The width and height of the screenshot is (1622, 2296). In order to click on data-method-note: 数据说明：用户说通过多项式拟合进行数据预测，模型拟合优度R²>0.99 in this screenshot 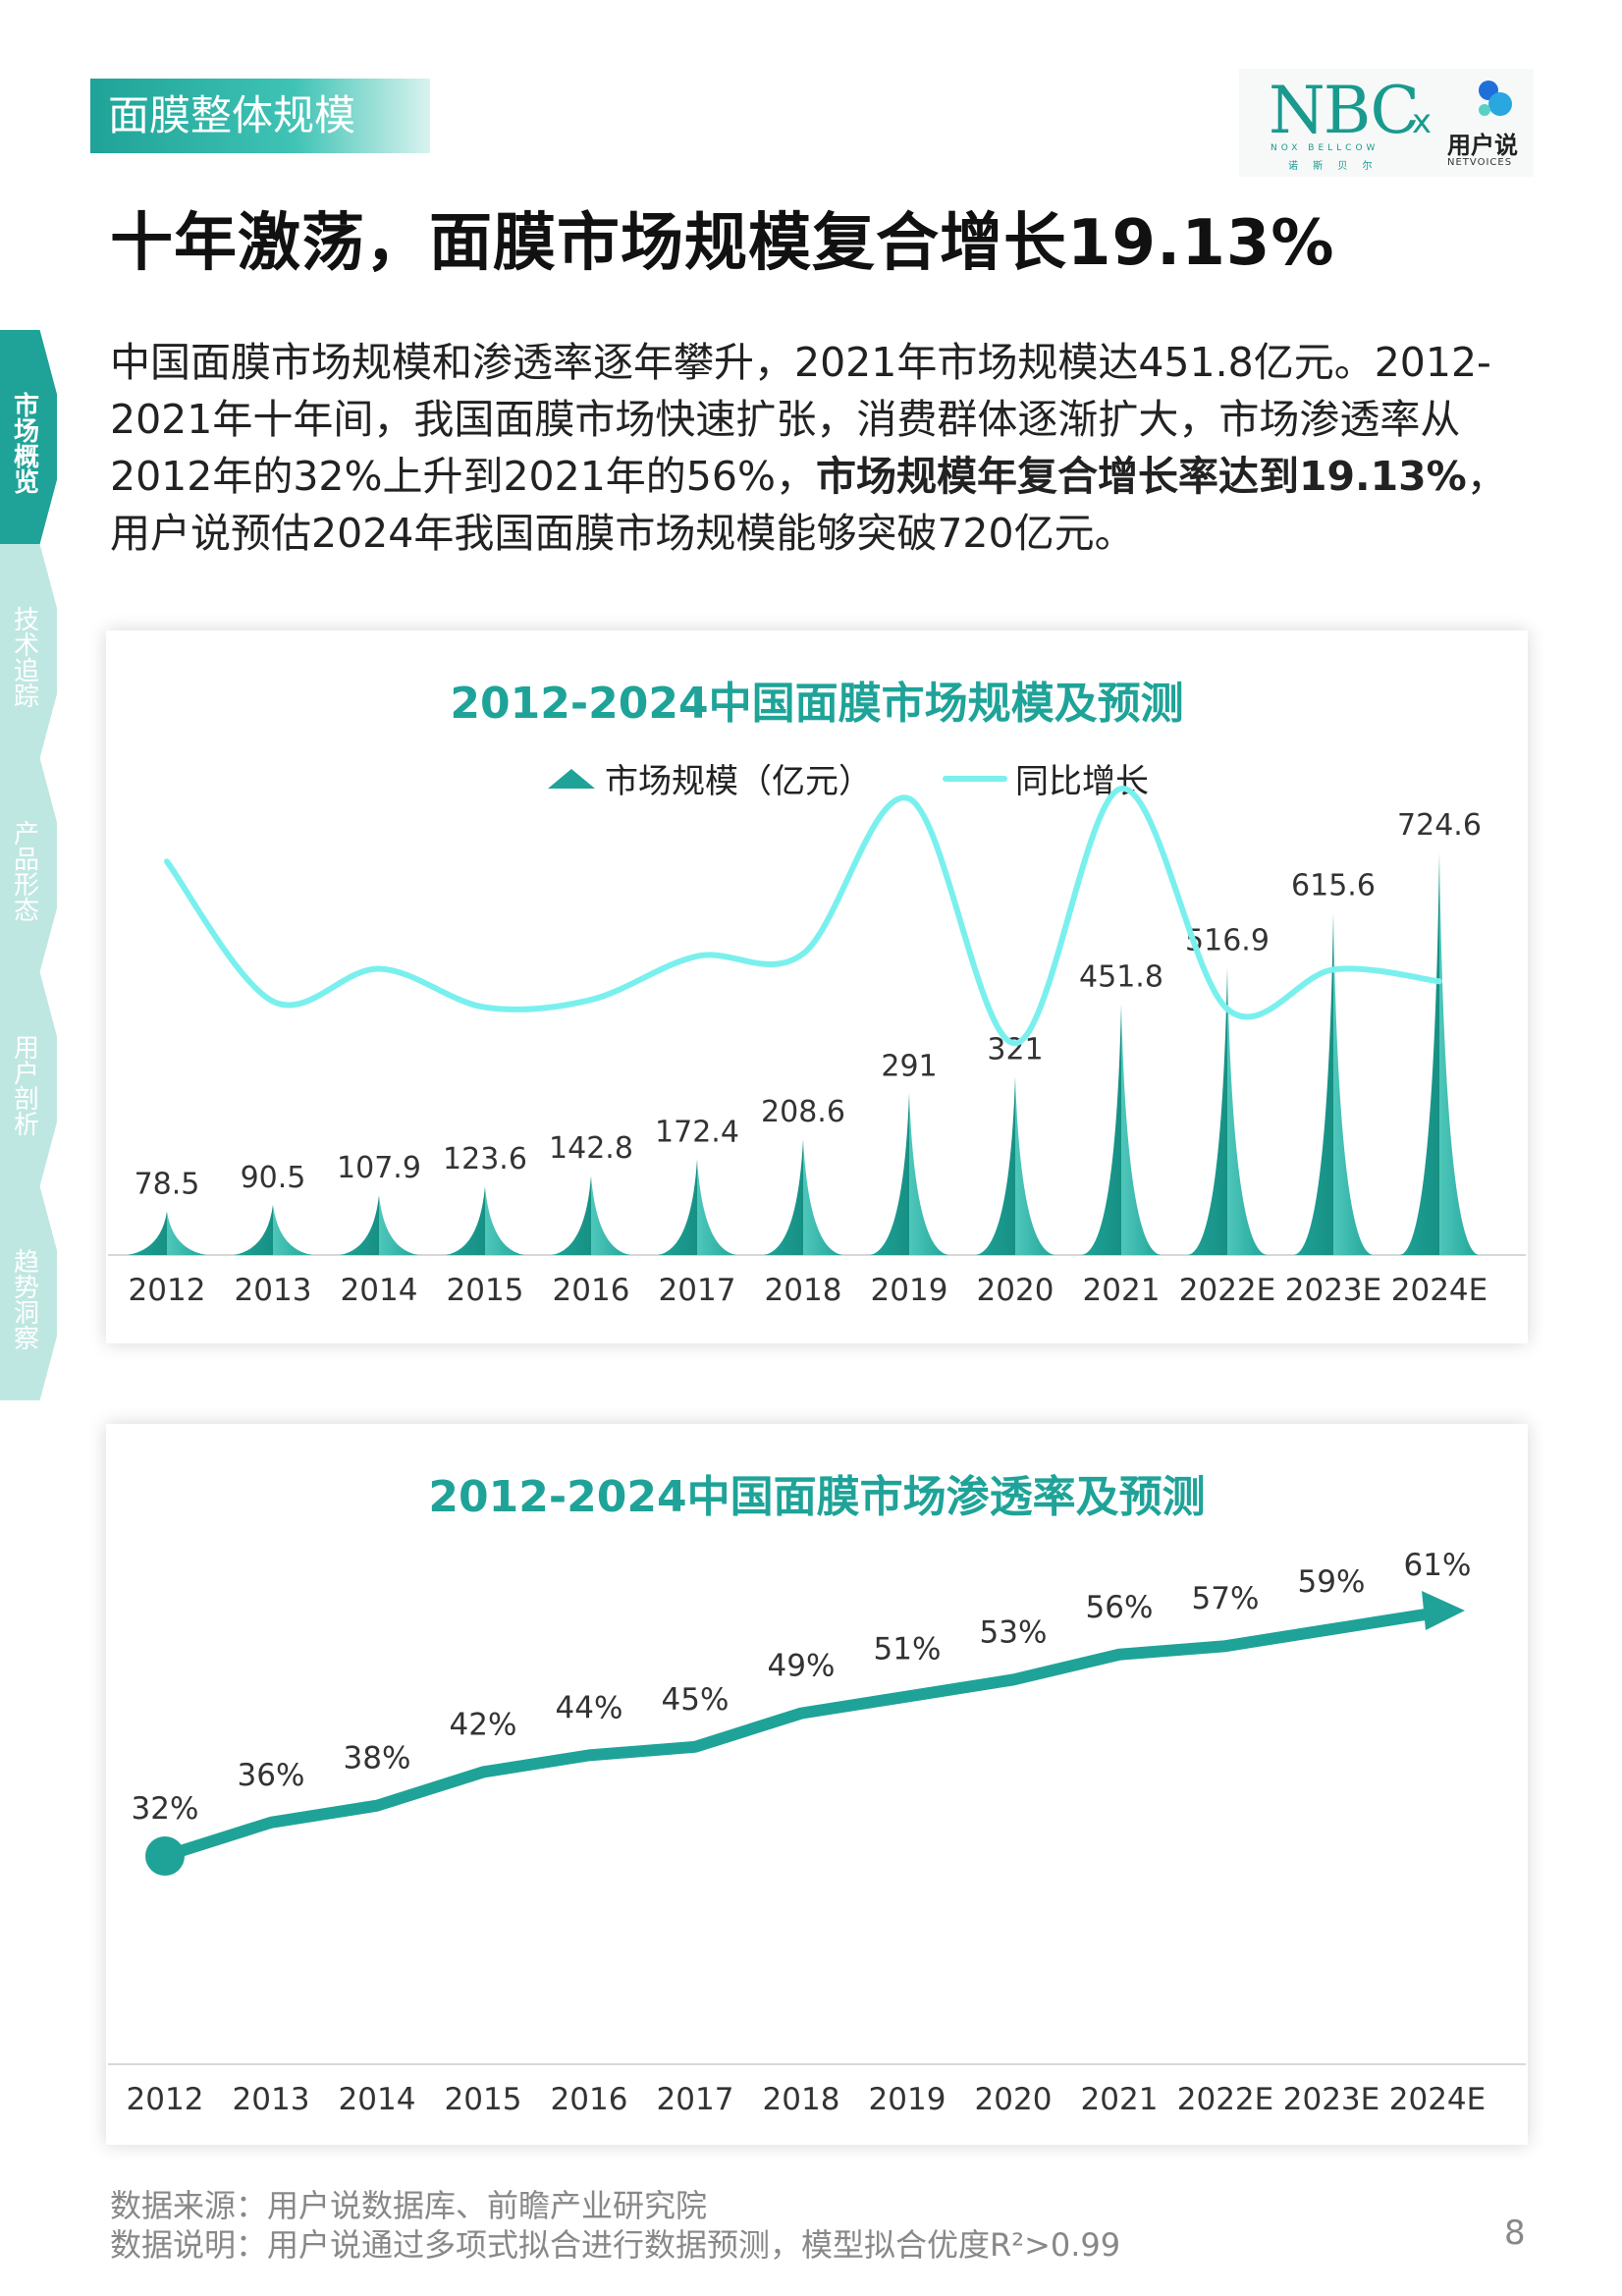, I will do `click(615, 2245)`.